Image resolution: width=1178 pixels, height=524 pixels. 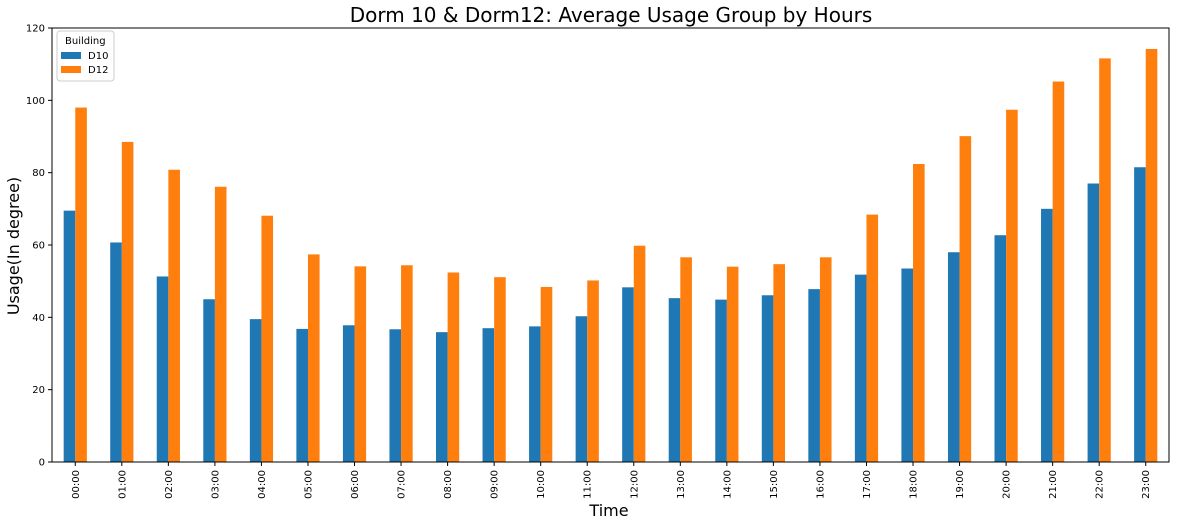 I want to click on legend-swatch-d12, so click(x=71, y=69).